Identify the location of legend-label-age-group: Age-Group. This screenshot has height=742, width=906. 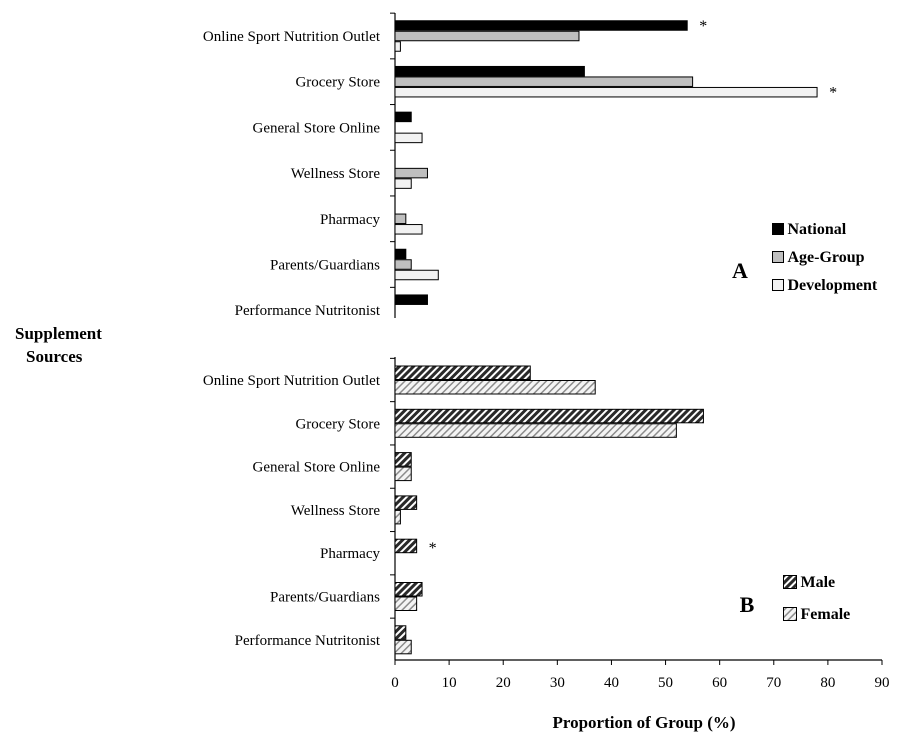
(826, 257).